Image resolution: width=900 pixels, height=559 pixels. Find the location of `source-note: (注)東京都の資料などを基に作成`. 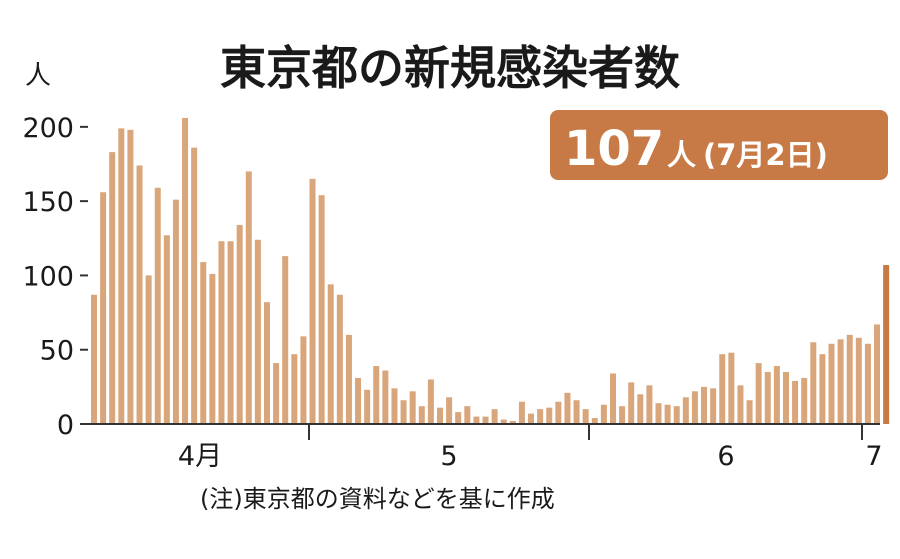

source-note: (注)東京都の資料などを基に作成 is located at coordinates (377, 499).